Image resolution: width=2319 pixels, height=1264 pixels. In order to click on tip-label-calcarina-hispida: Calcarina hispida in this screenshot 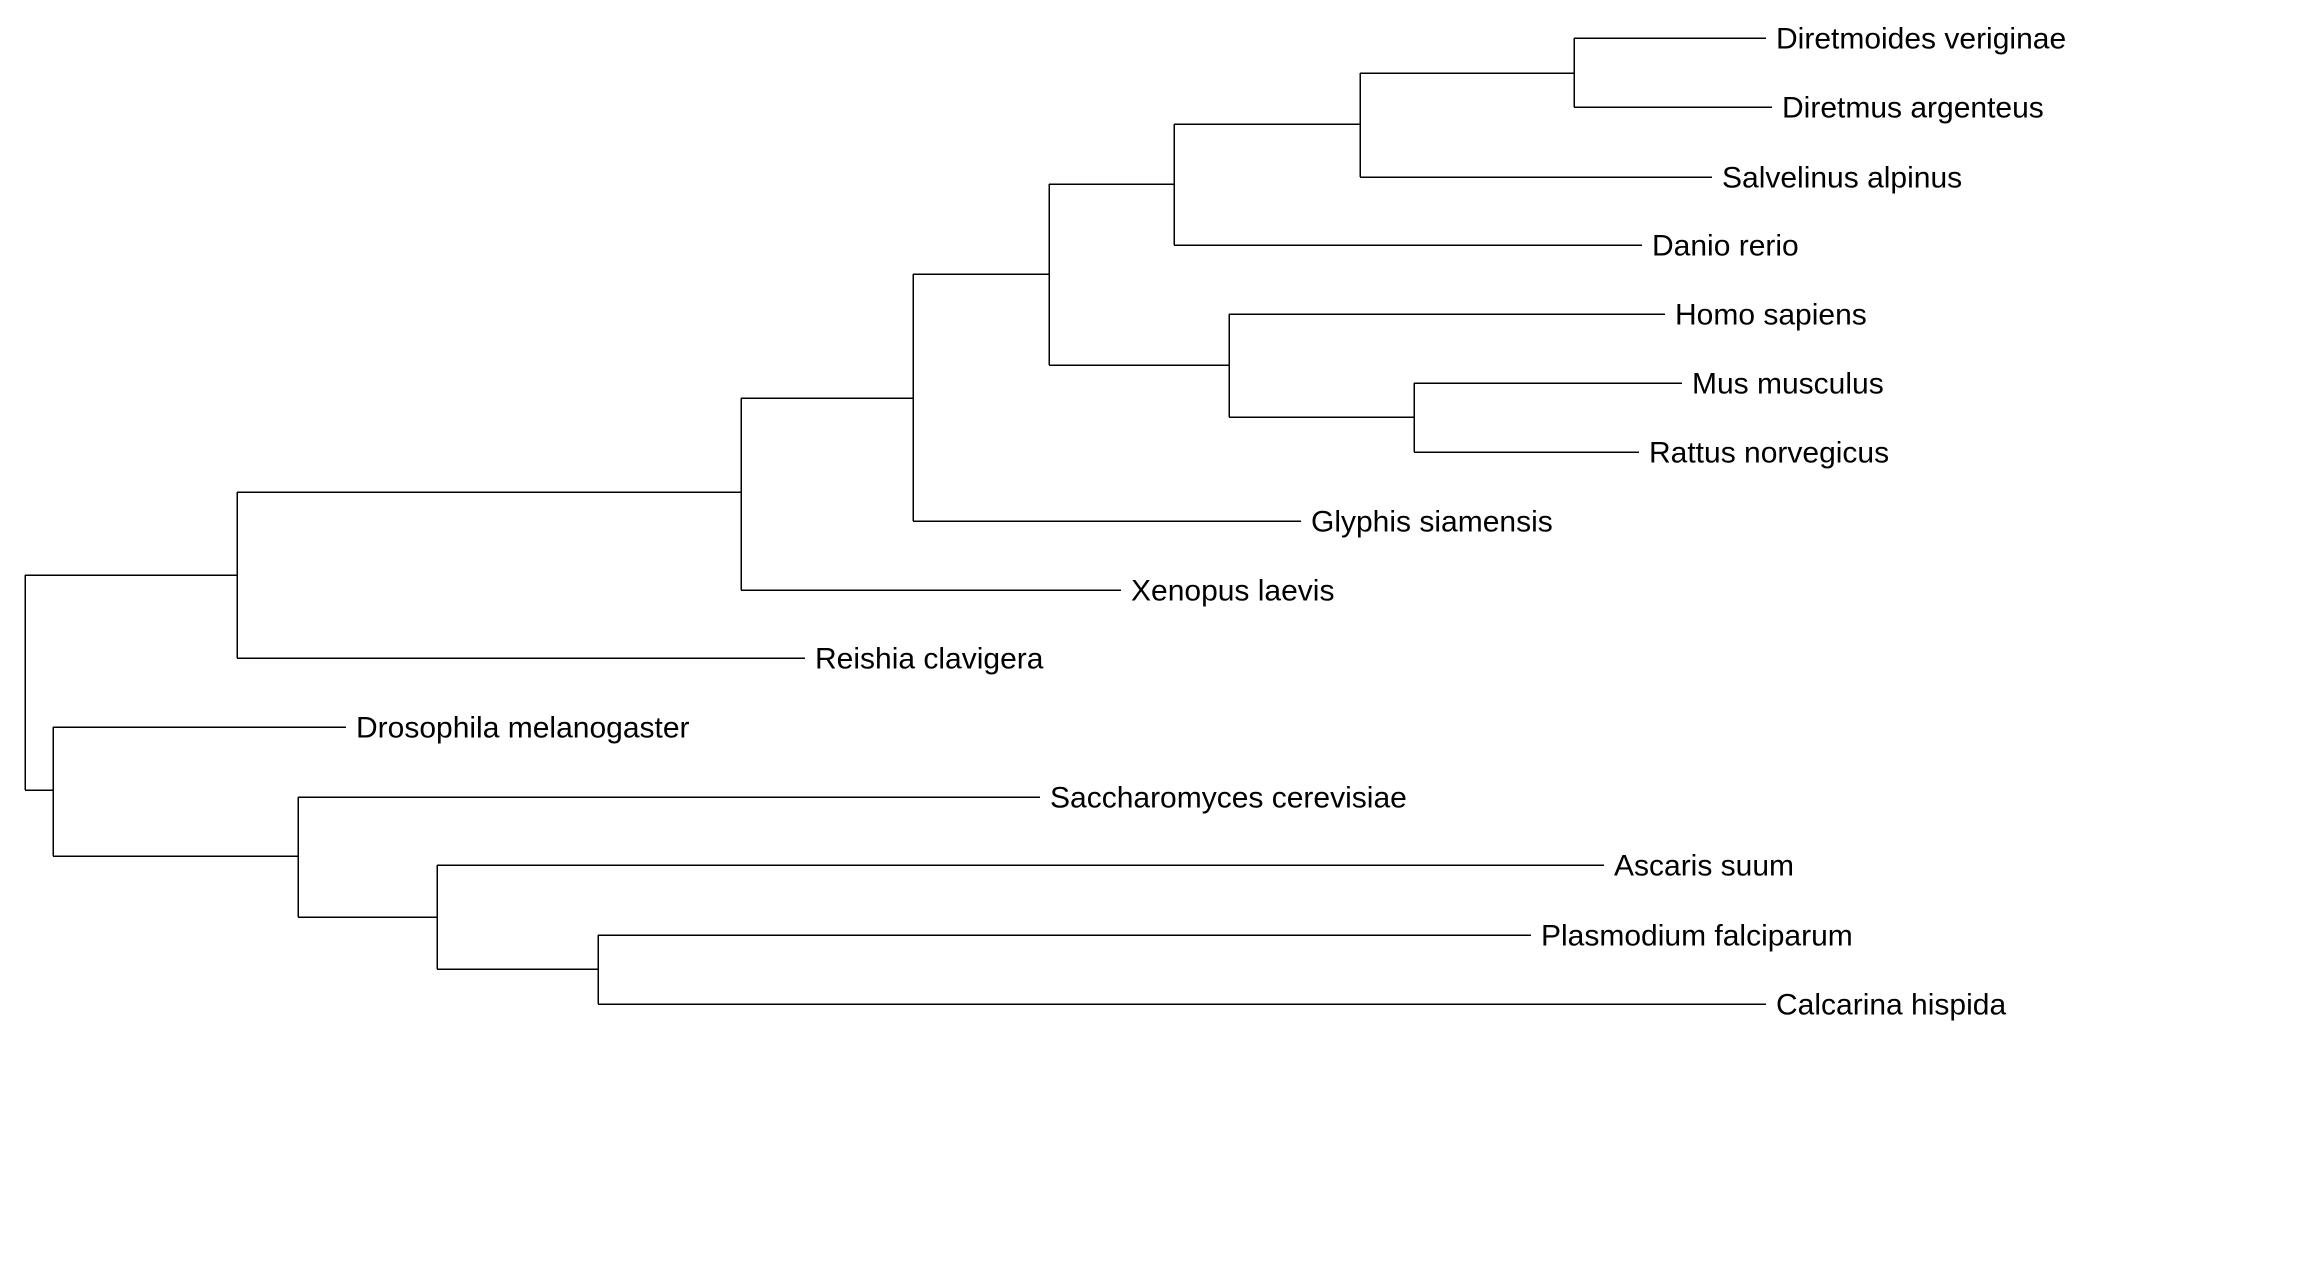, I will do `click(1891, 1005)`.